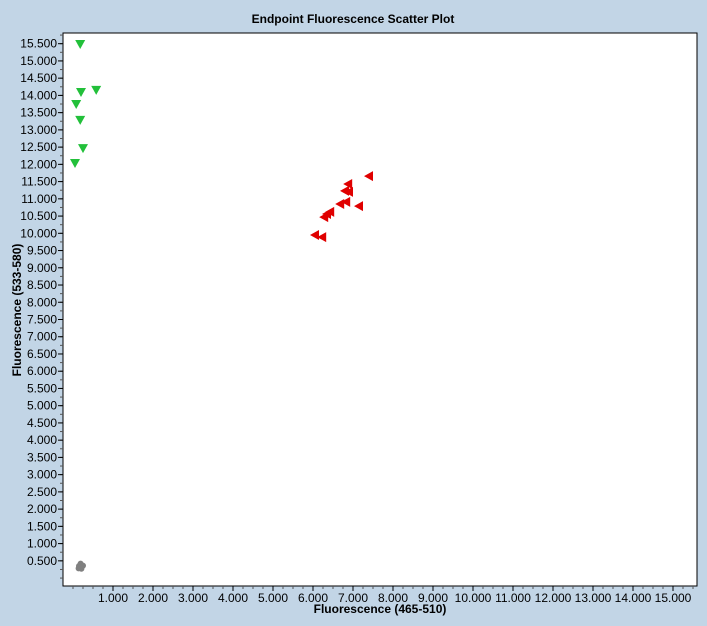 The width and height of the screenshot is (707, 626). Describe the element at coordinates (42, 251) in the screenshot. I see `y-tick-label: 9.500` at that location.